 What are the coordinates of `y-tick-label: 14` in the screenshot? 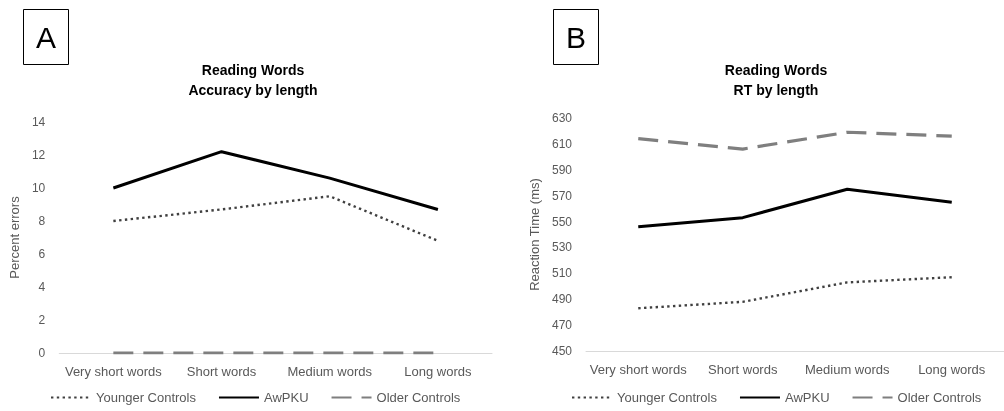 It's located at (38, 122).